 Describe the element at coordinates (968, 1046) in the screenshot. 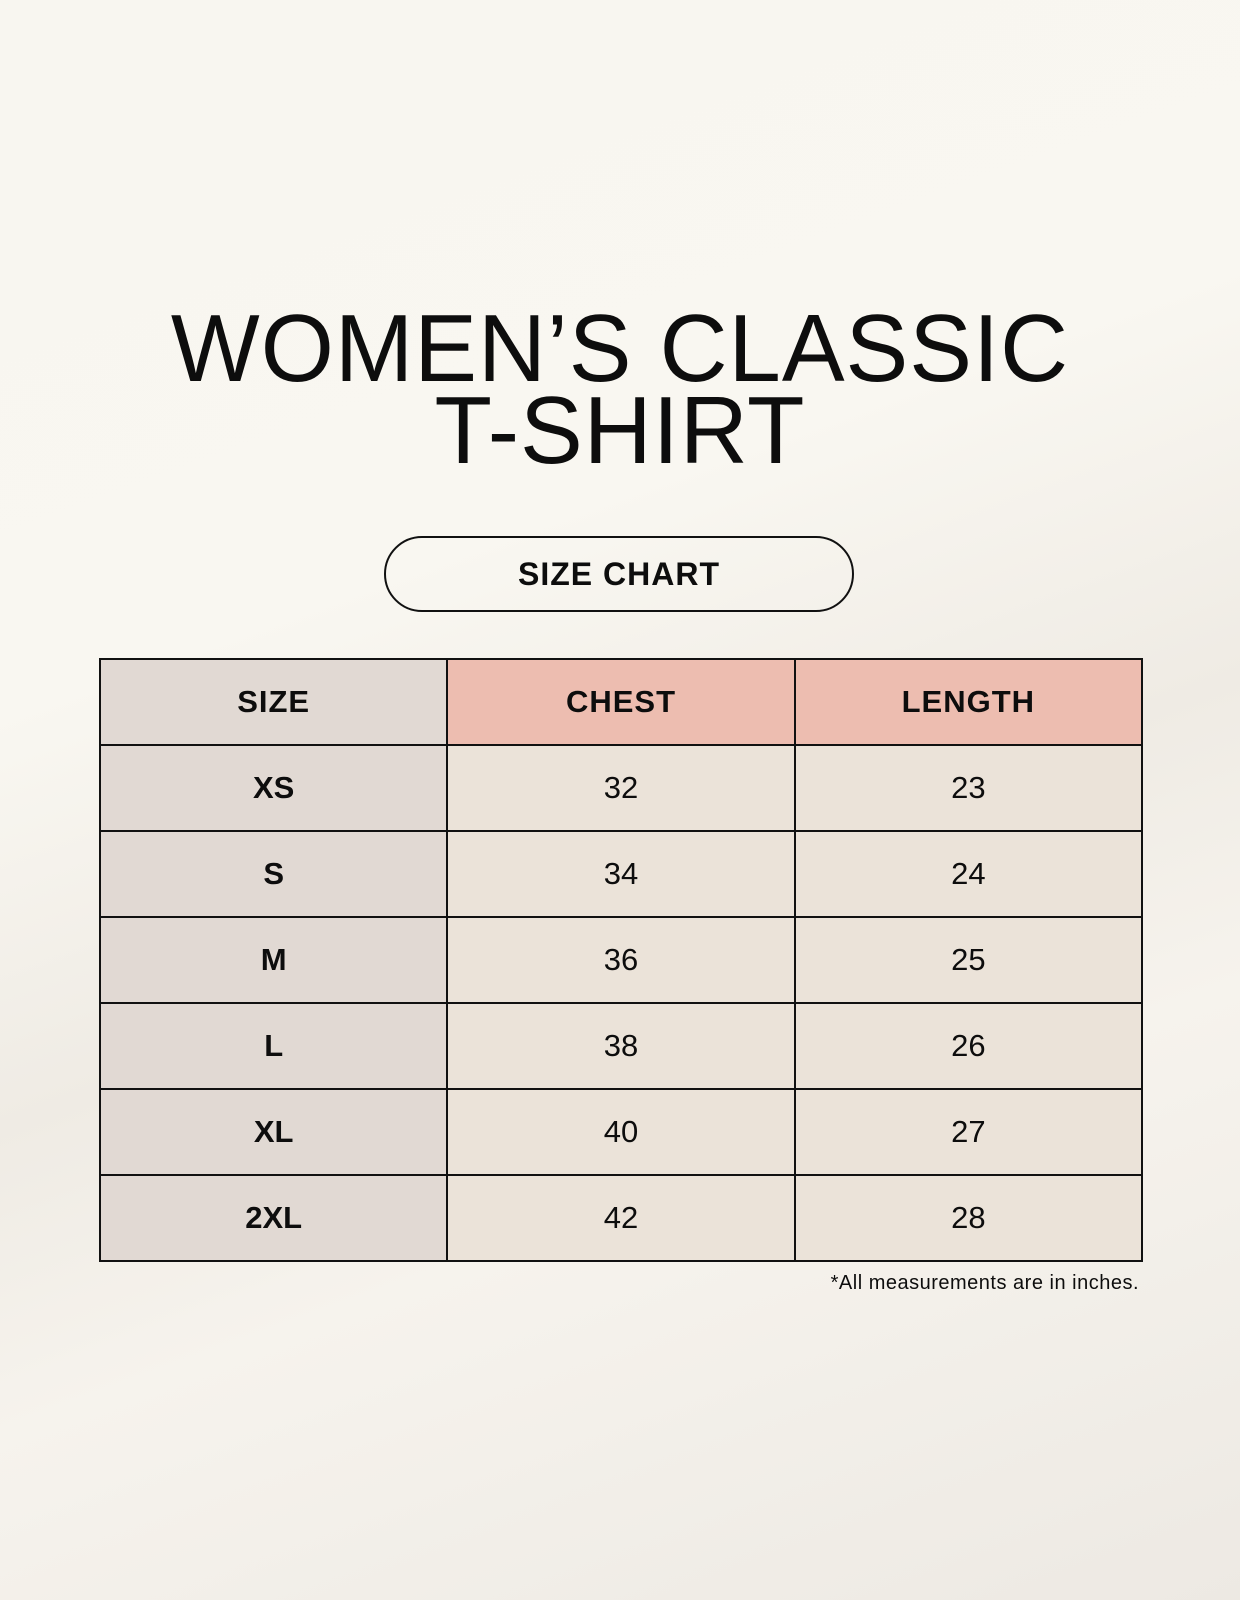

I see `cell-length: 26` at that location.